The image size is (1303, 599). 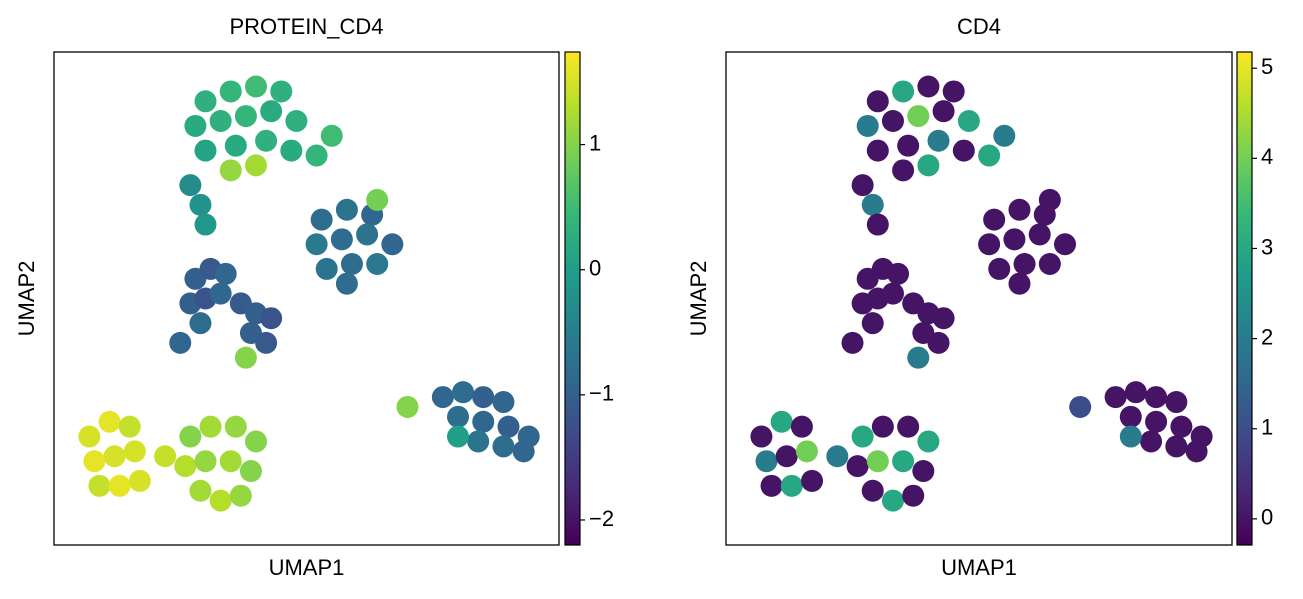 What do you see at coordinates (26, 299) in the screenshot?
I see `y-axis-label: UMAP2` at bounding box center [26, 299].